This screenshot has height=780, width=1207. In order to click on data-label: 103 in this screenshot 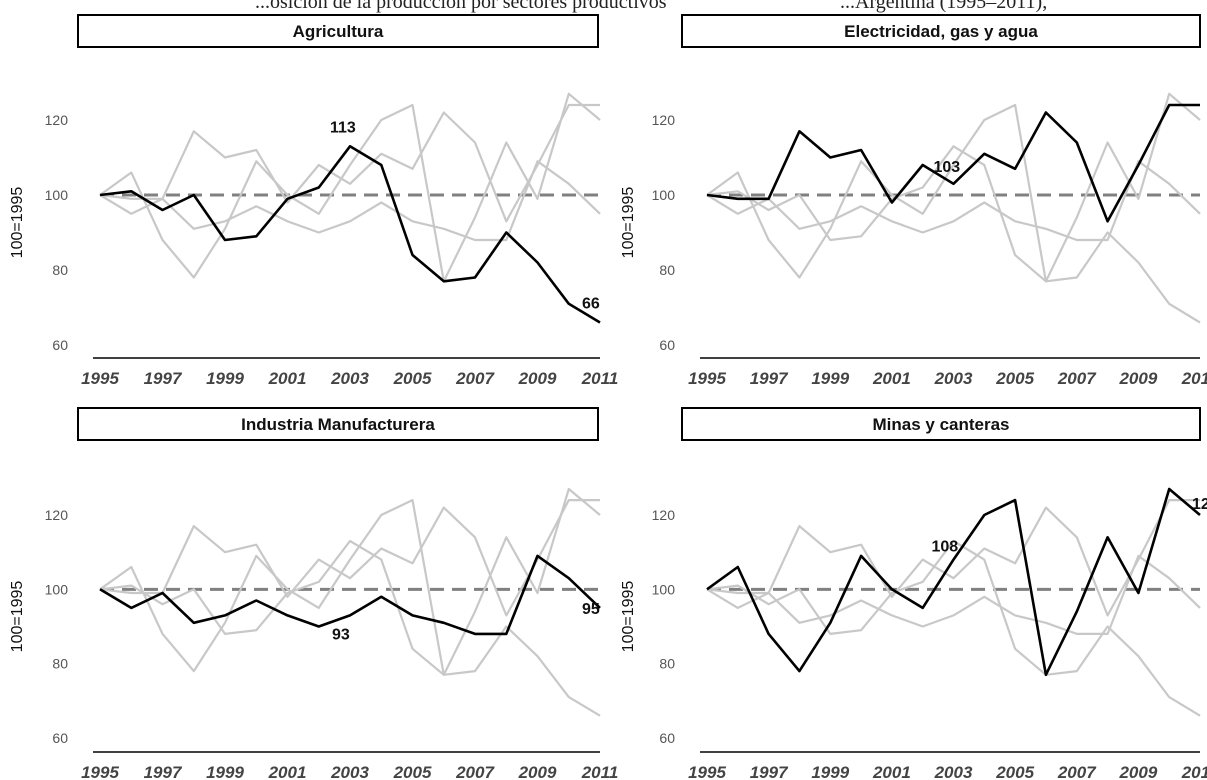, I will do `click(947, 167)`.